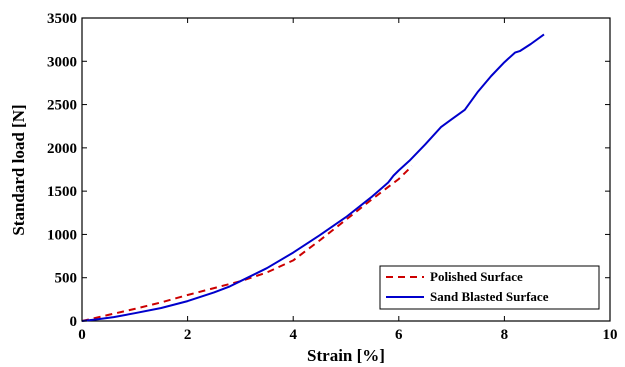  I want to click on legend-box, so click(489, 287).